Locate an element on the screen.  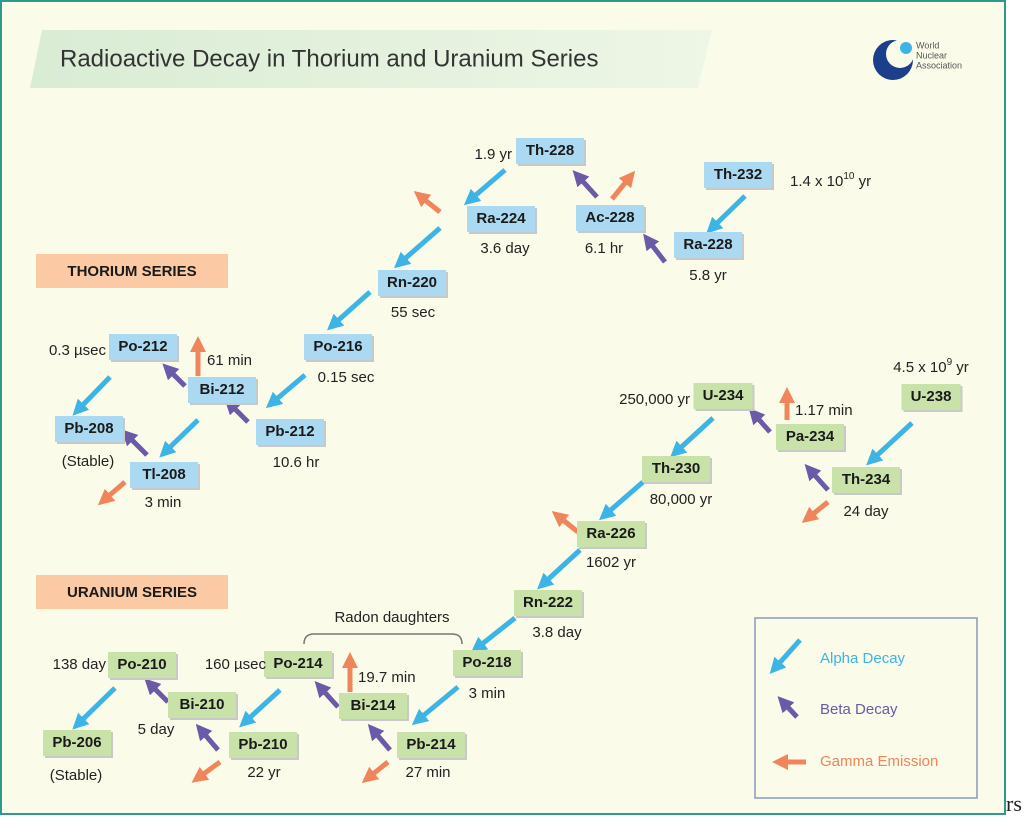
series-heading: URANIUM SERIES is located at coordinates (132, 592).